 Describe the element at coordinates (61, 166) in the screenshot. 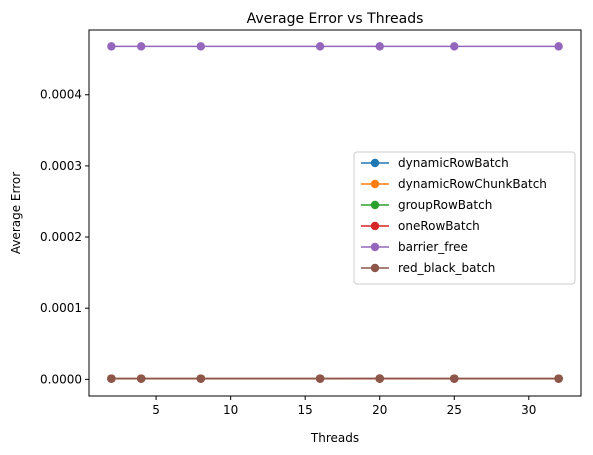

I see `y-tick-label: 0.0003` at that location.